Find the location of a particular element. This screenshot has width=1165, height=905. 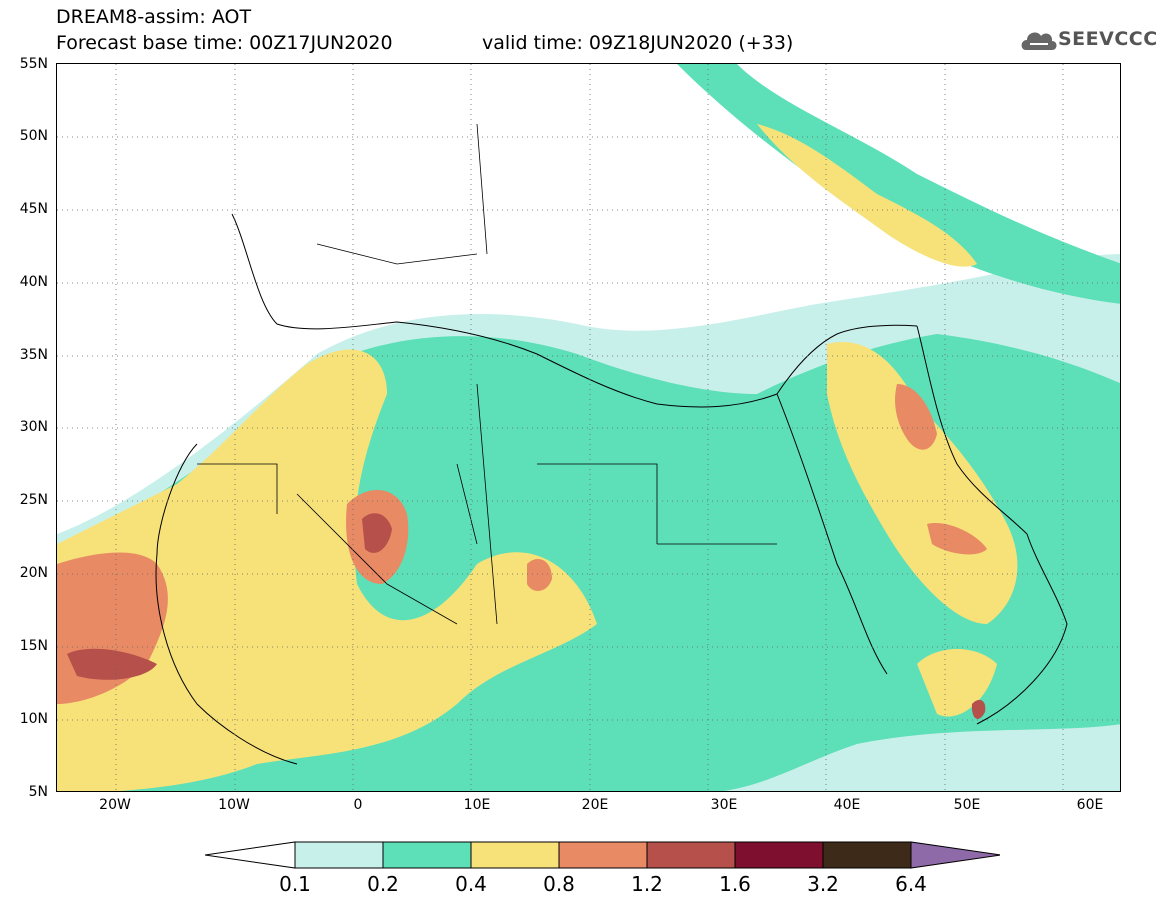

colorbar-label: 1.2 is located at coordinates (647, 884).